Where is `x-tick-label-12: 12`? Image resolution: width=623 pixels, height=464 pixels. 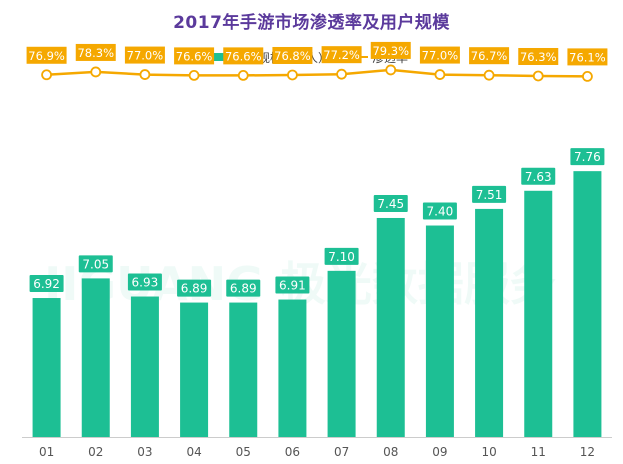
x-tick-label-12: 12 is located at coordinates (587, 452).